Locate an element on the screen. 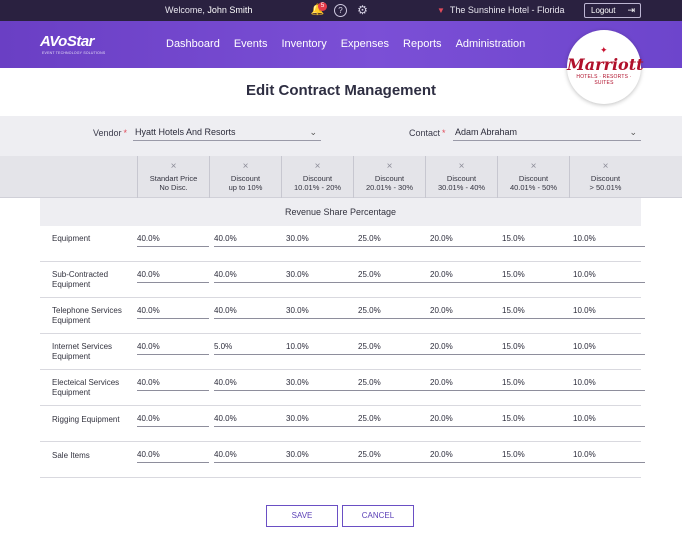 Image resolution: width=682 pixels, height=556 pixels. discount-column-title: Discount is located at coordinates (461, 178).